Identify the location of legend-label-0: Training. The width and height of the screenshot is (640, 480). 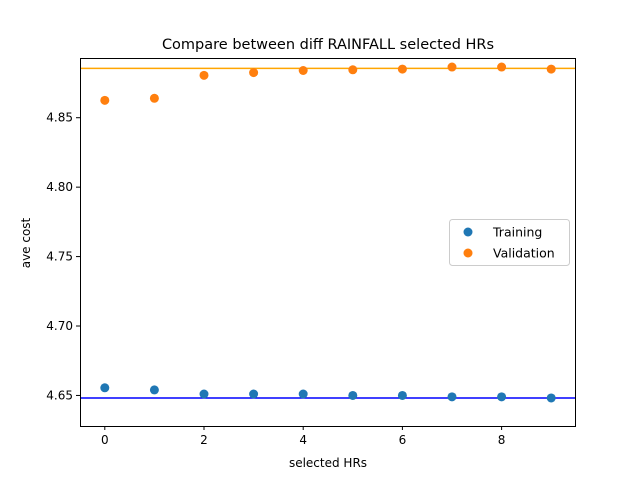
(517, 232).